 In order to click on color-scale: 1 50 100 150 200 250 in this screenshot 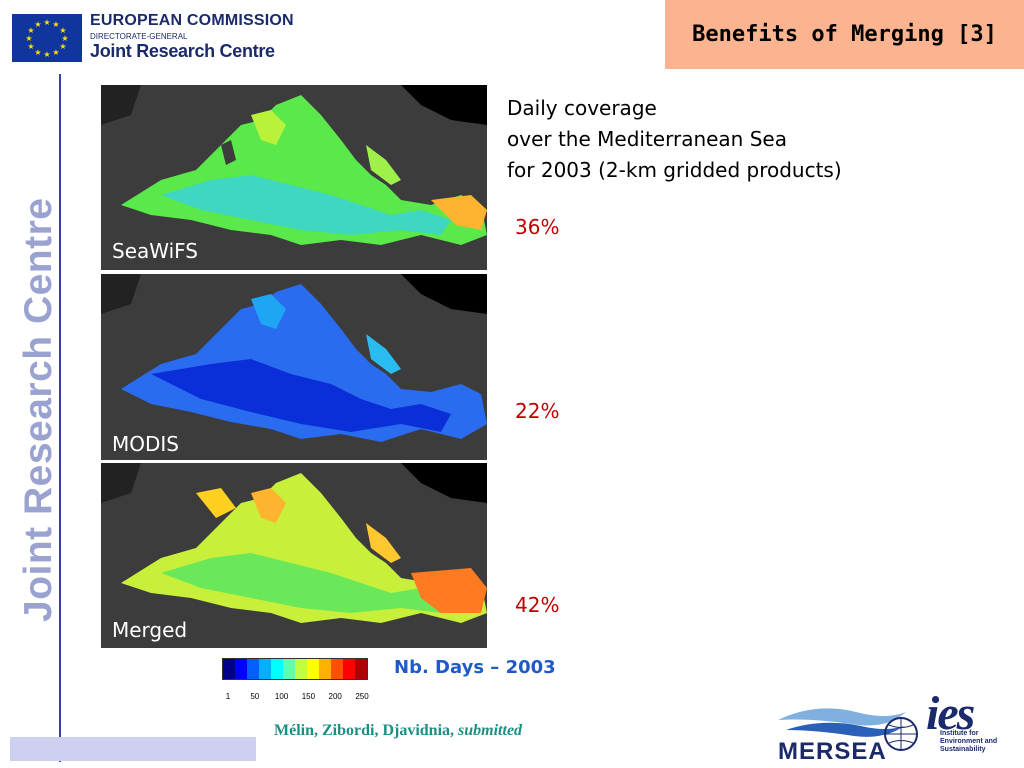, I will do `click(295, 679)`.